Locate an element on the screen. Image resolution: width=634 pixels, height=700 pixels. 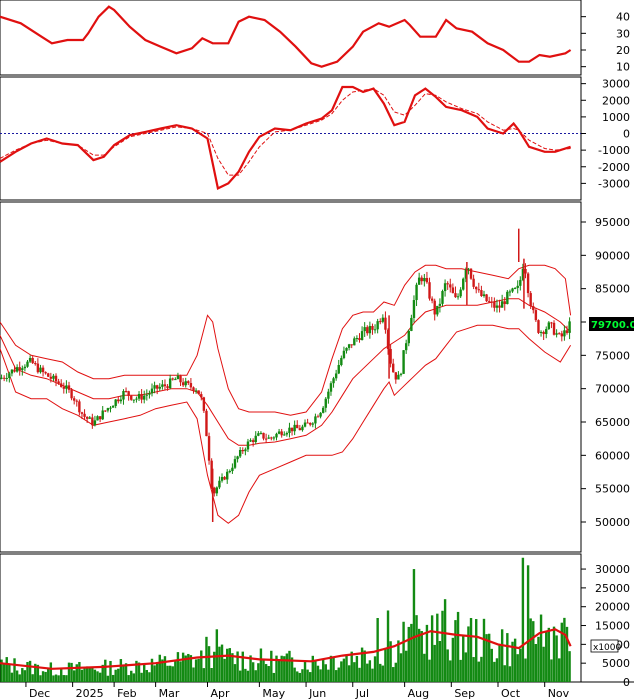
last-price-label: 79700.00 is located at coordinates (612, 325).